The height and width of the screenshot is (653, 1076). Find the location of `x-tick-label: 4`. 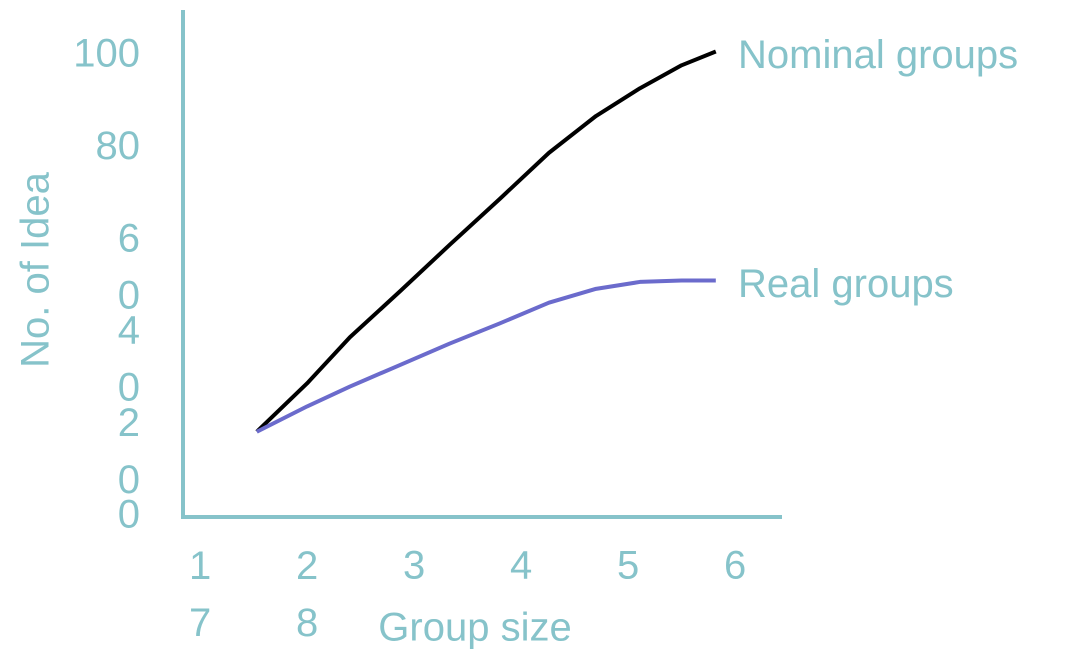

x-tick-label: 4 is located at coordinates (521, 566).